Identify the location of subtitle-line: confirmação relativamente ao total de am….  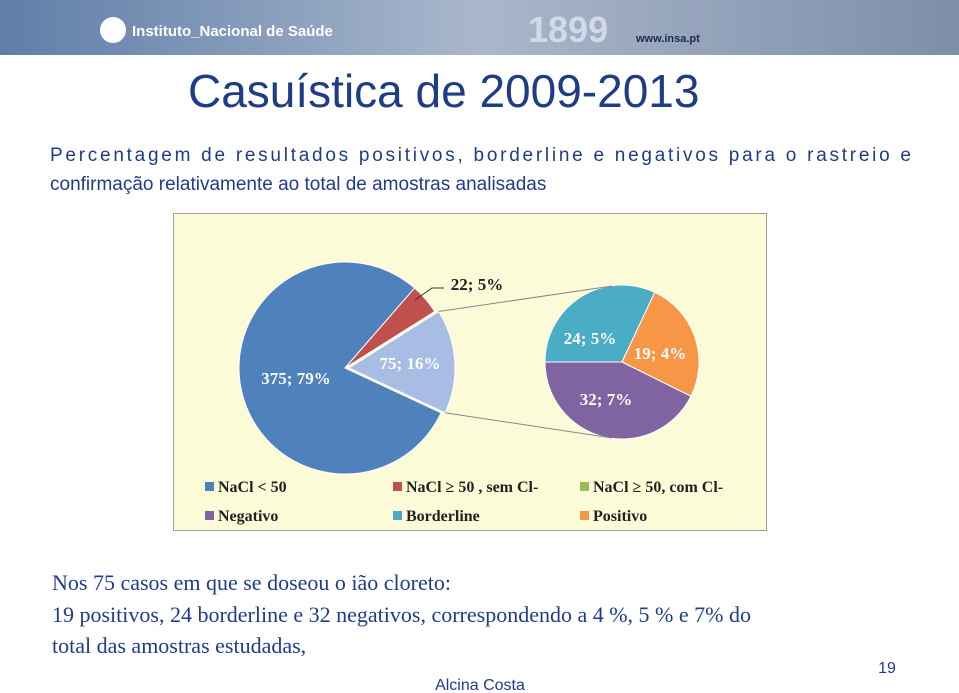
(298, 184).